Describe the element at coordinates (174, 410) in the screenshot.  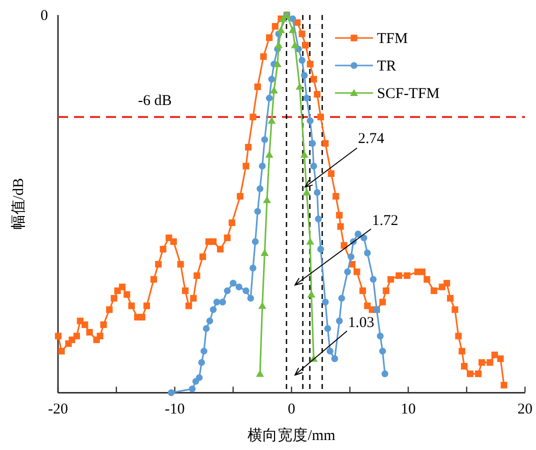
I see `x-tick-label: -10` at that location.